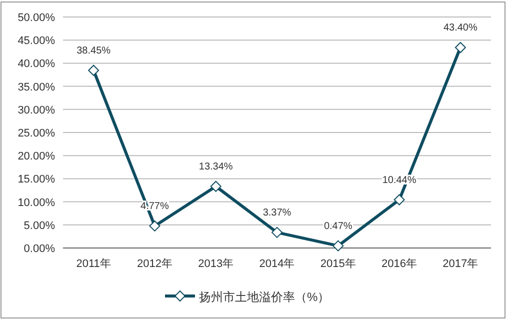 The height and width of the screenshot is (322, 507). I want to click on y-tick-label: 35.00%, so click(37, 87).